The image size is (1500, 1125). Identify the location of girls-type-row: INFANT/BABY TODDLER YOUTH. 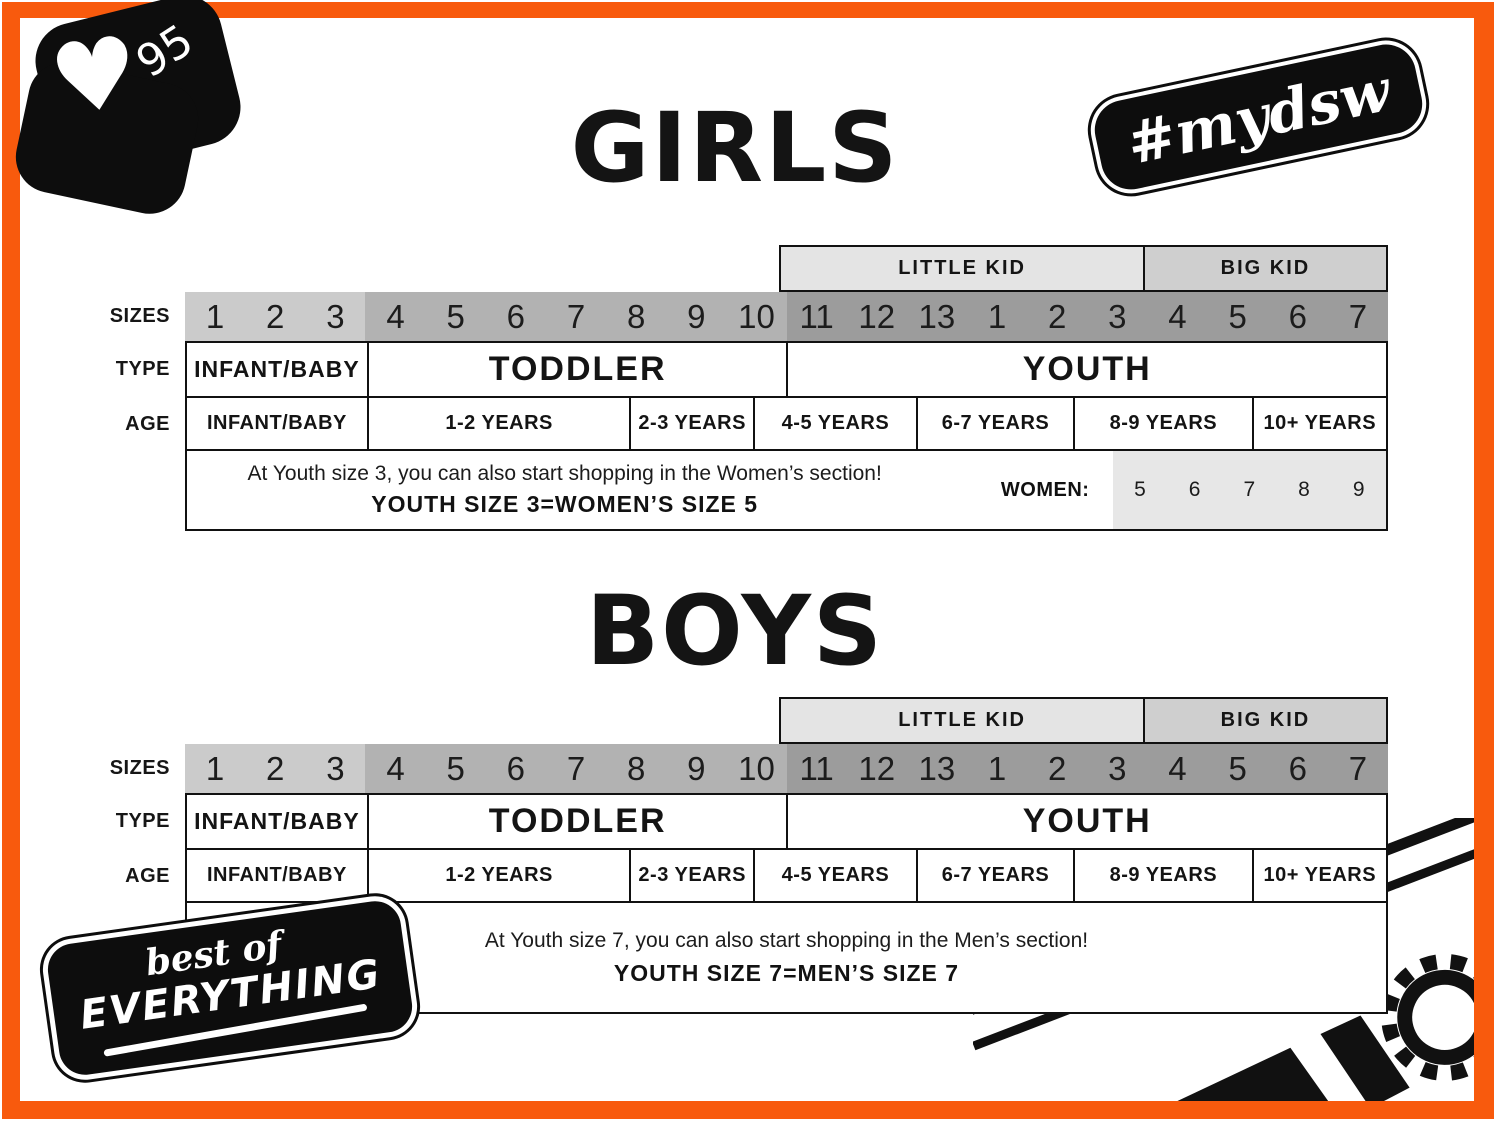
(786, 369).